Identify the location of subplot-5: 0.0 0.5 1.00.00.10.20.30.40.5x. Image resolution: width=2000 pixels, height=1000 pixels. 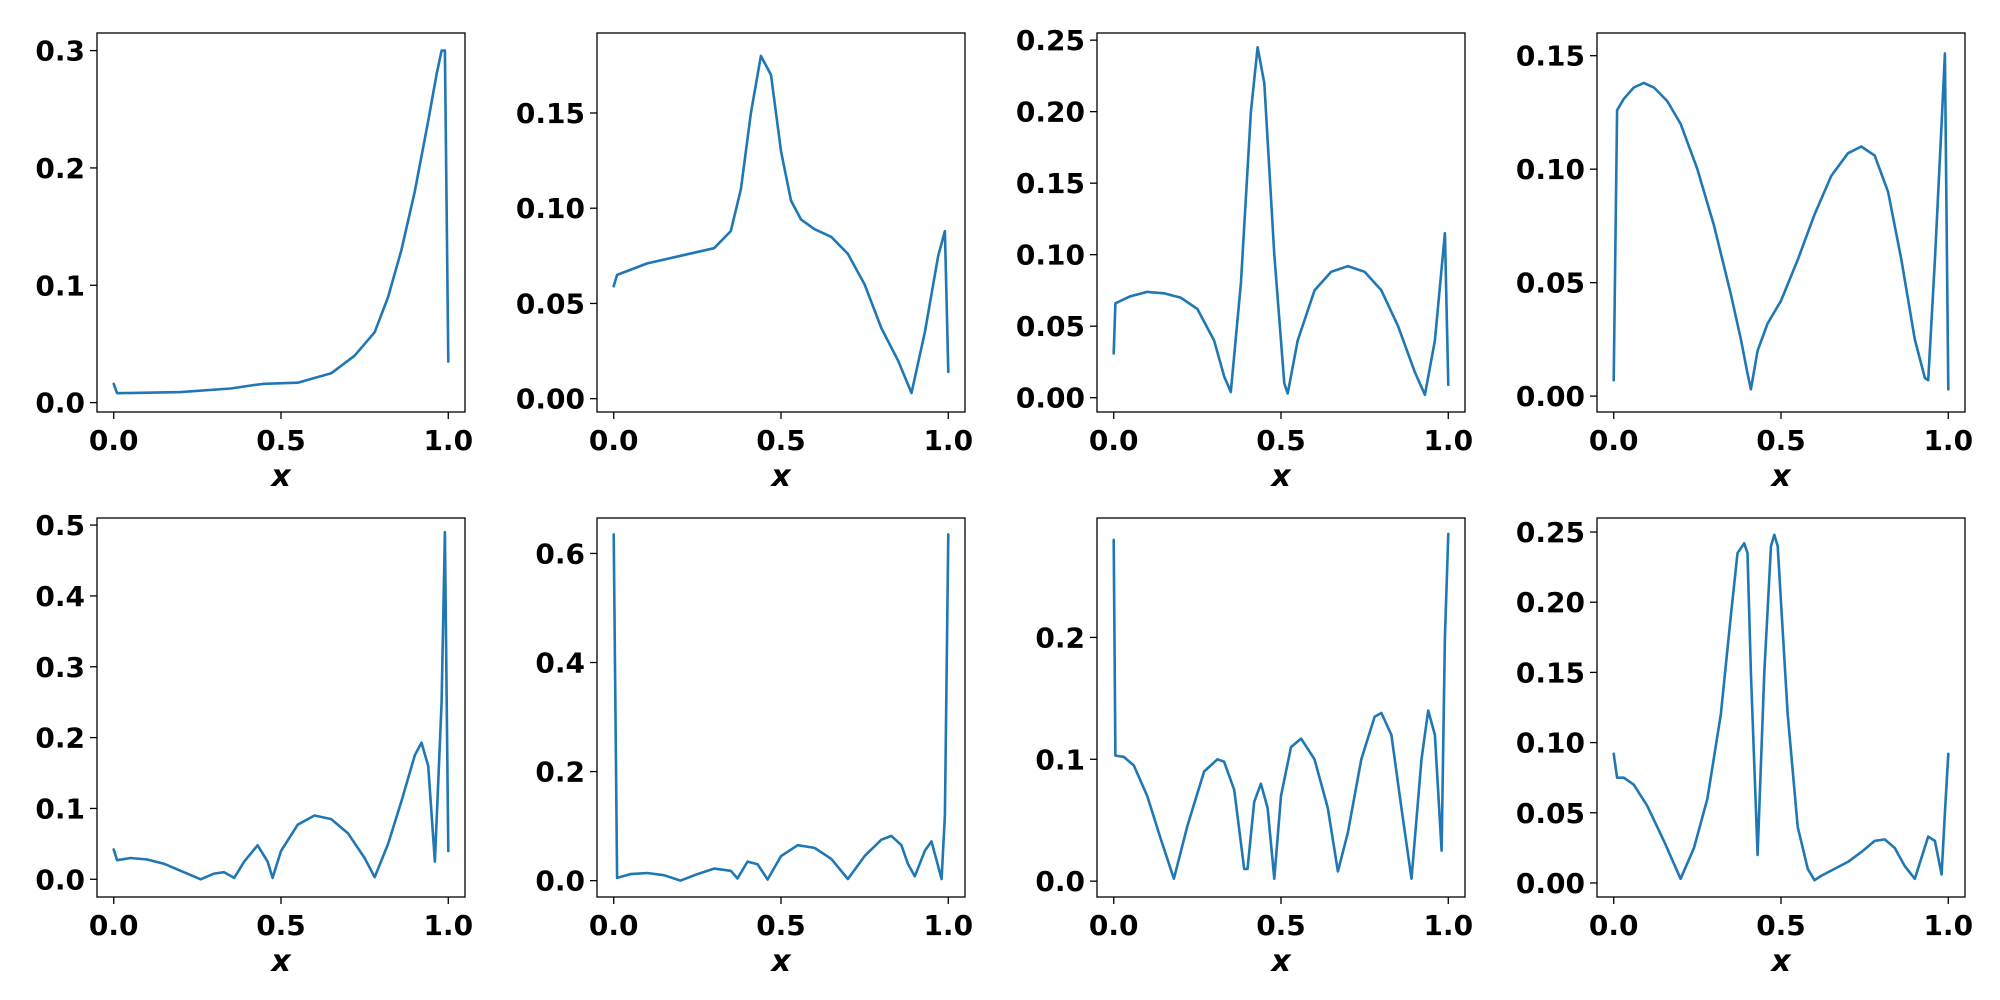
(254, 744).